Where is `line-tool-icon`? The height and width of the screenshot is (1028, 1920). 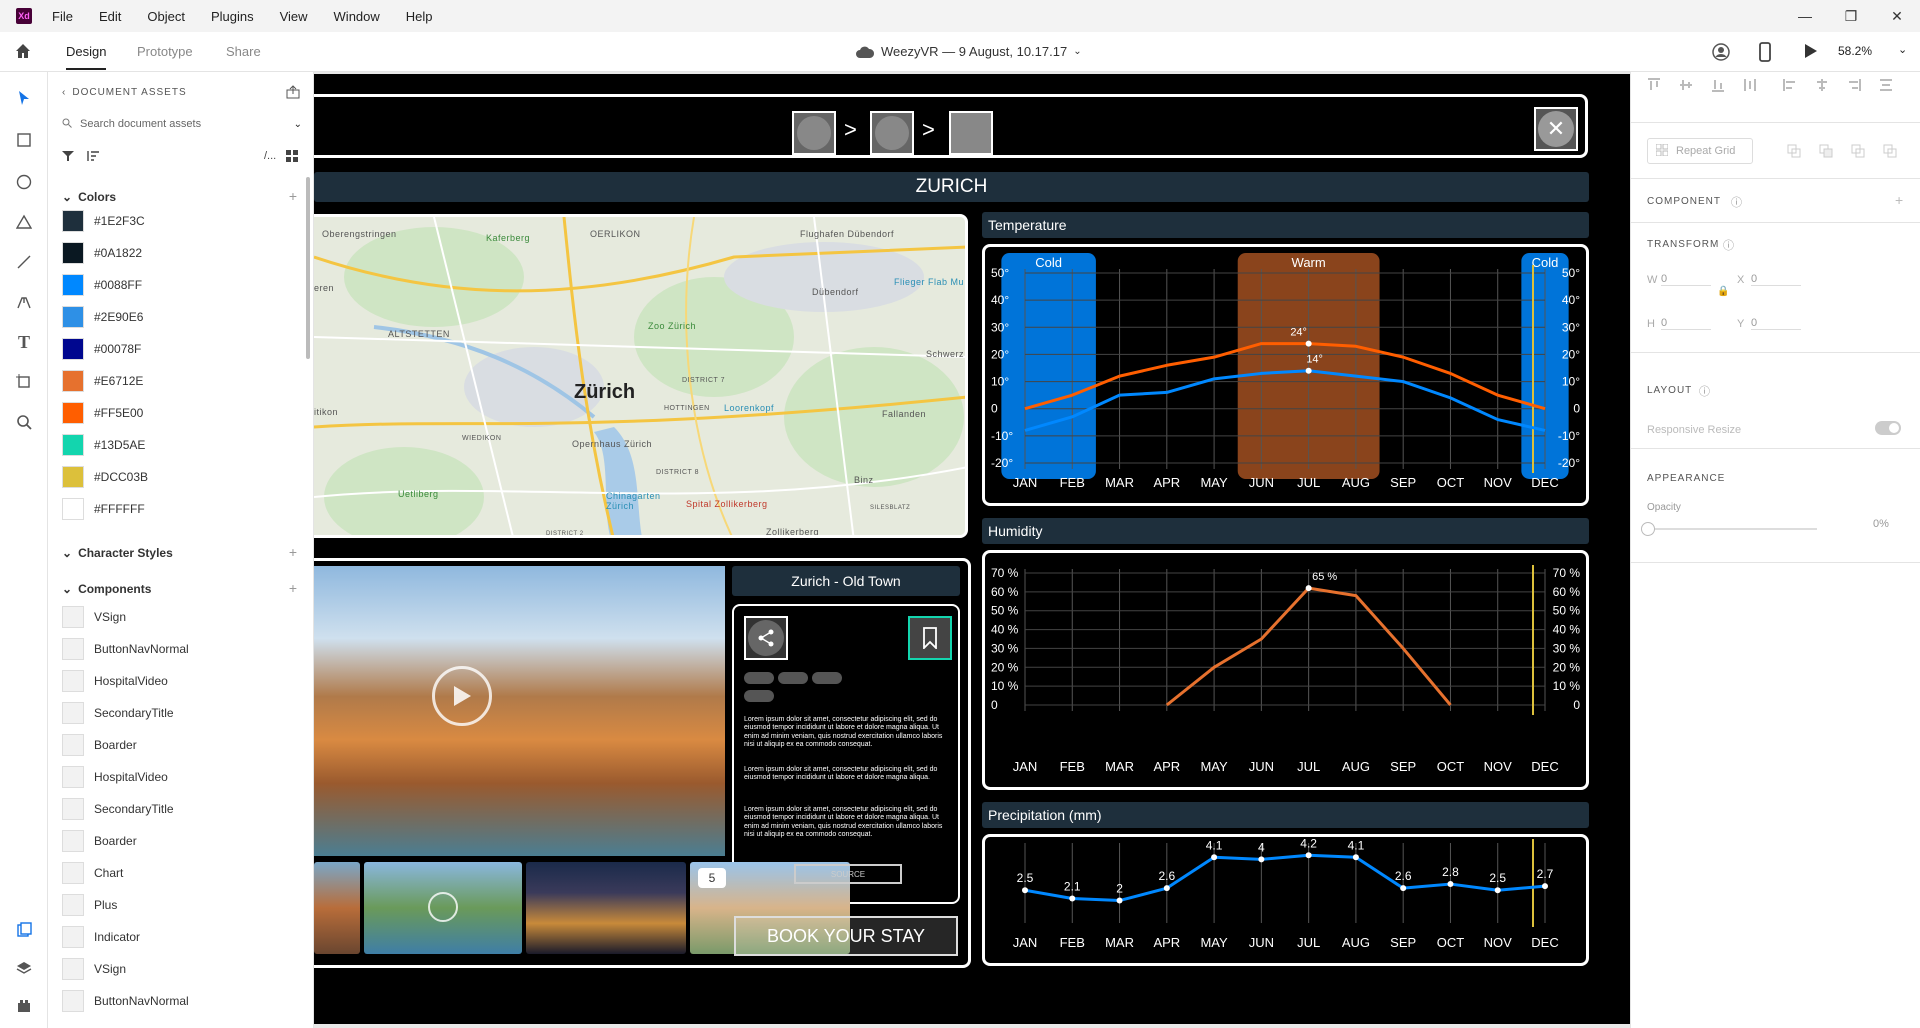
line-tool-icon is located at coordinates (24, 262).